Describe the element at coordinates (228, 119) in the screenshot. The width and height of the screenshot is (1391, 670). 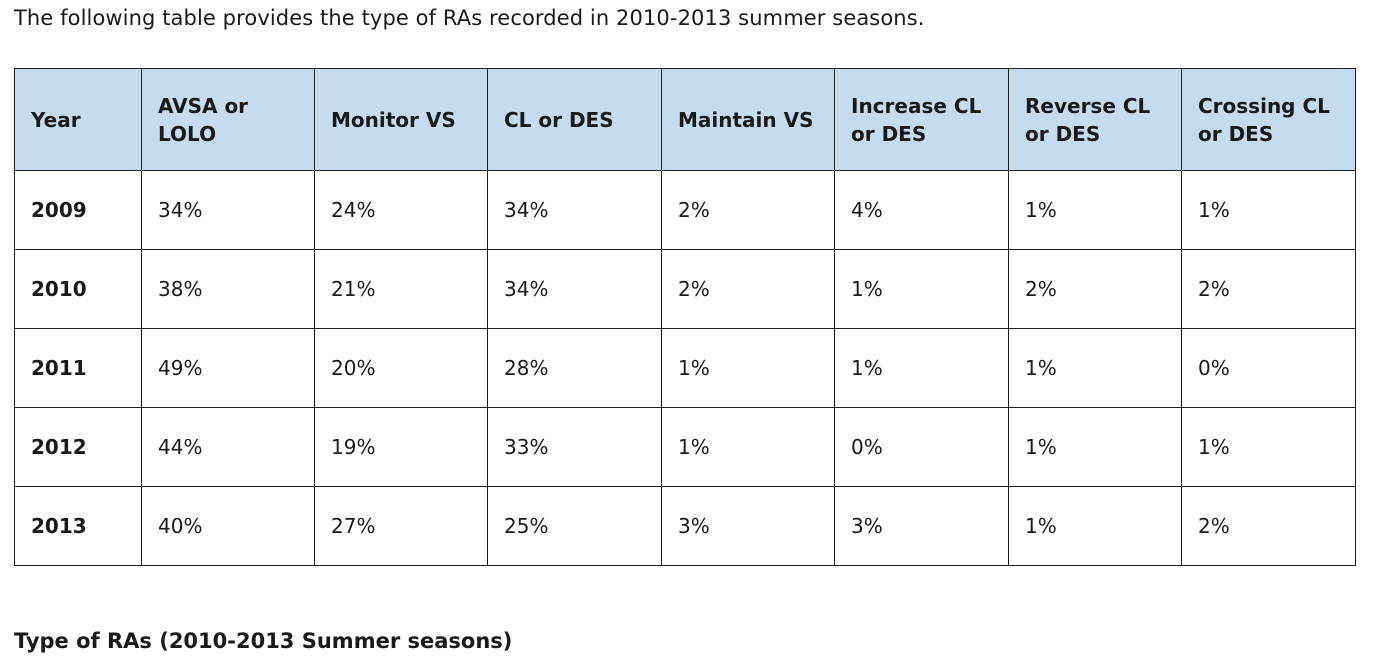
I see `header-avsa-or-lolo: AVSA or LOLO` at that location.